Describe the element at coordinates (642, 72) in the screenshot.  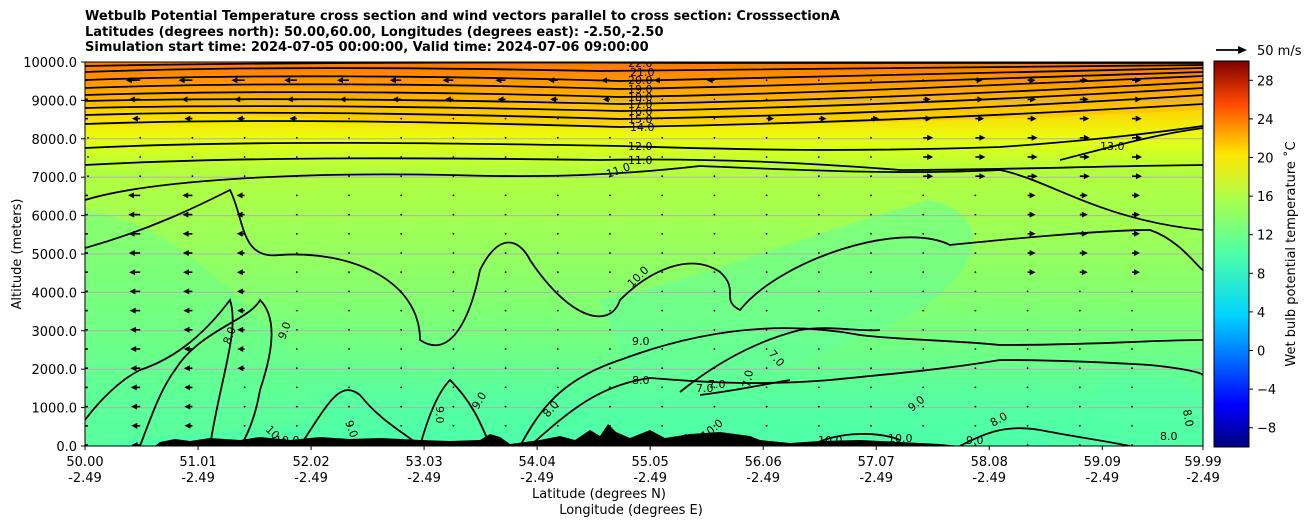
I see `contour-label: 21.0` at that location.